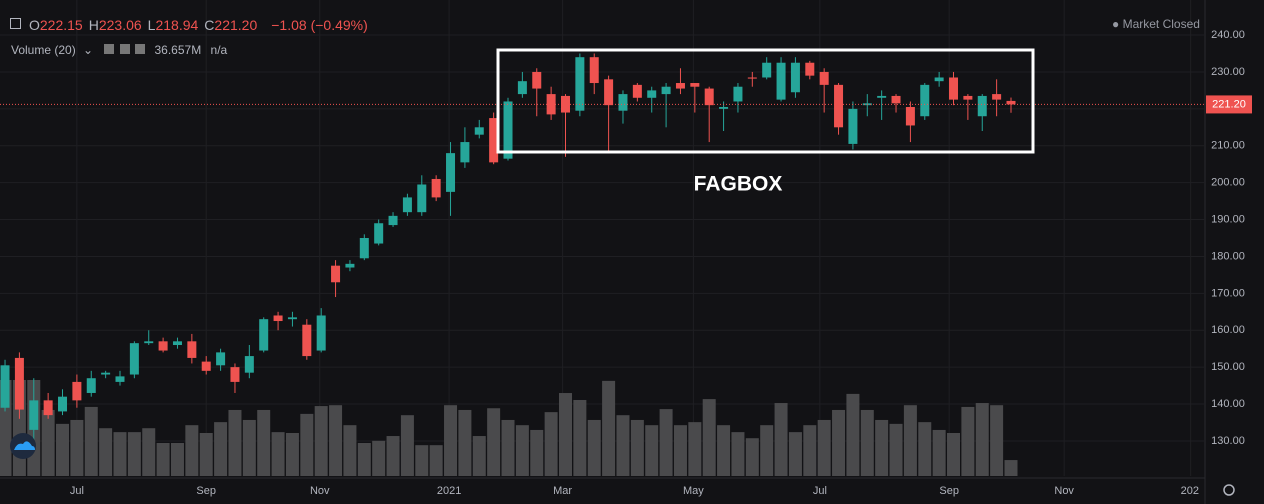 Image resolution: width=1264 pixels, height=504 pixels. I want to click on x-tick-label: 2021, so click(449, 491).